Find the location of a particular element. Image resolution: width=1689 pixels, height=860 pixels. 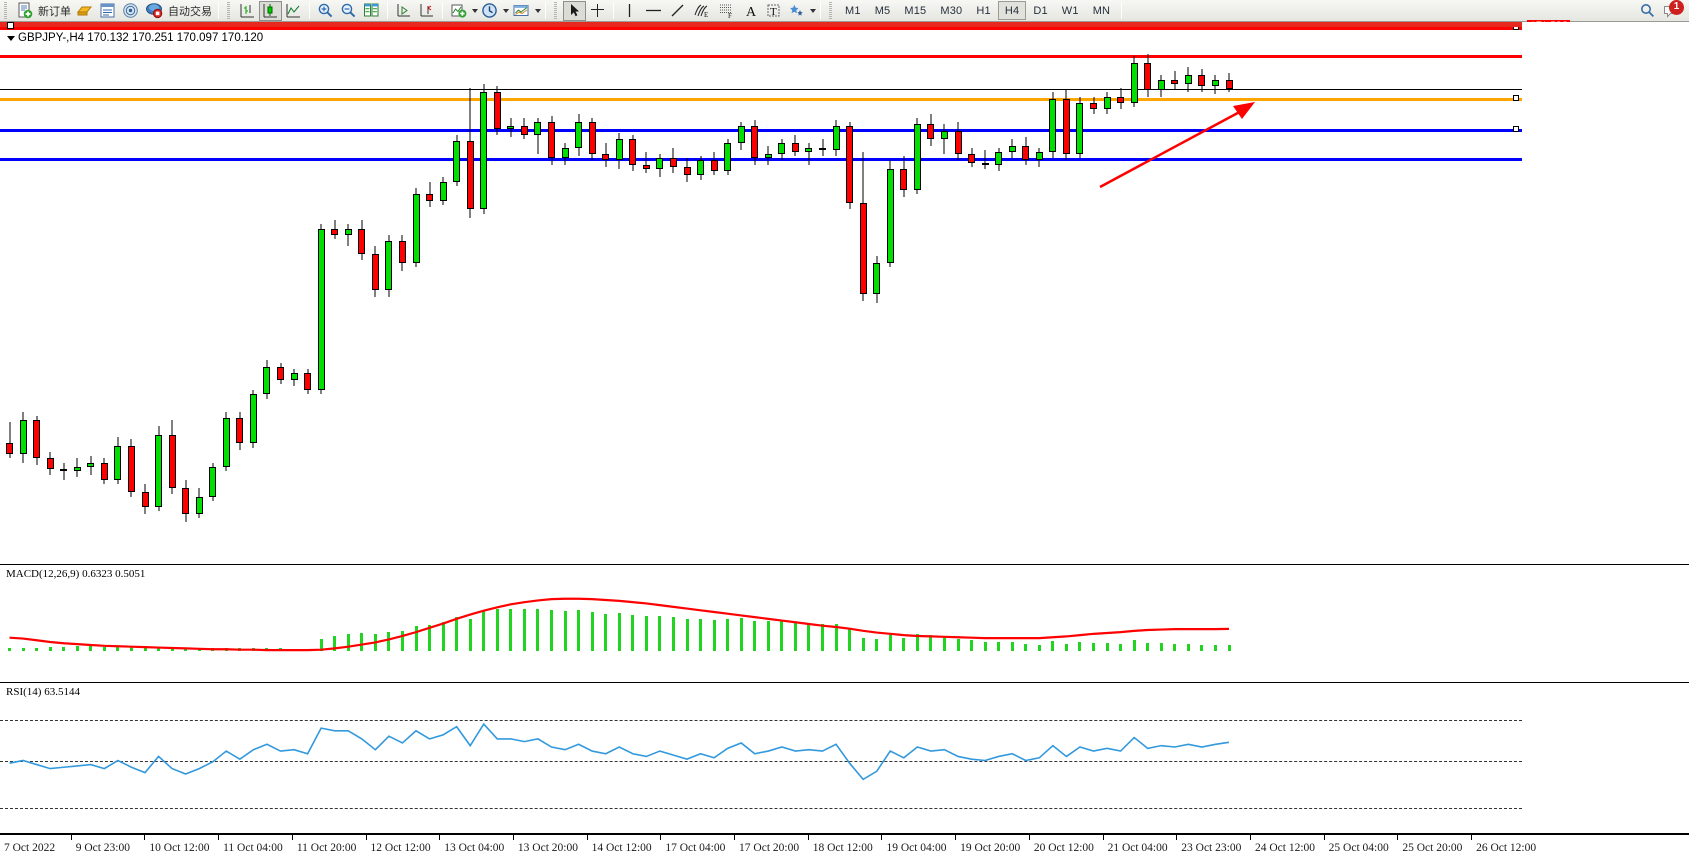

gold-bar-icon is located at coordinates (84, 11).